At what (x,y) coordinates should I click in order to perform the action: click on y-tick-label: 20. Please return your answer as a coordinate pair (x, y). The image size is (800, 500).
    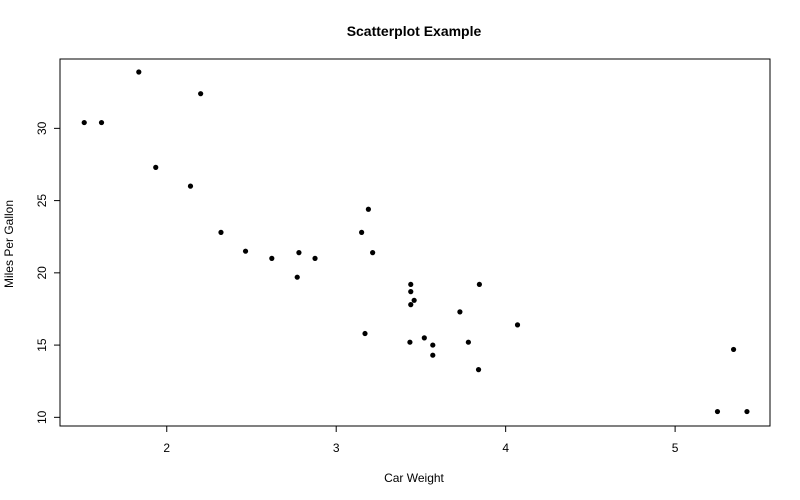
    Looking at the image, I should click on (42, 273).